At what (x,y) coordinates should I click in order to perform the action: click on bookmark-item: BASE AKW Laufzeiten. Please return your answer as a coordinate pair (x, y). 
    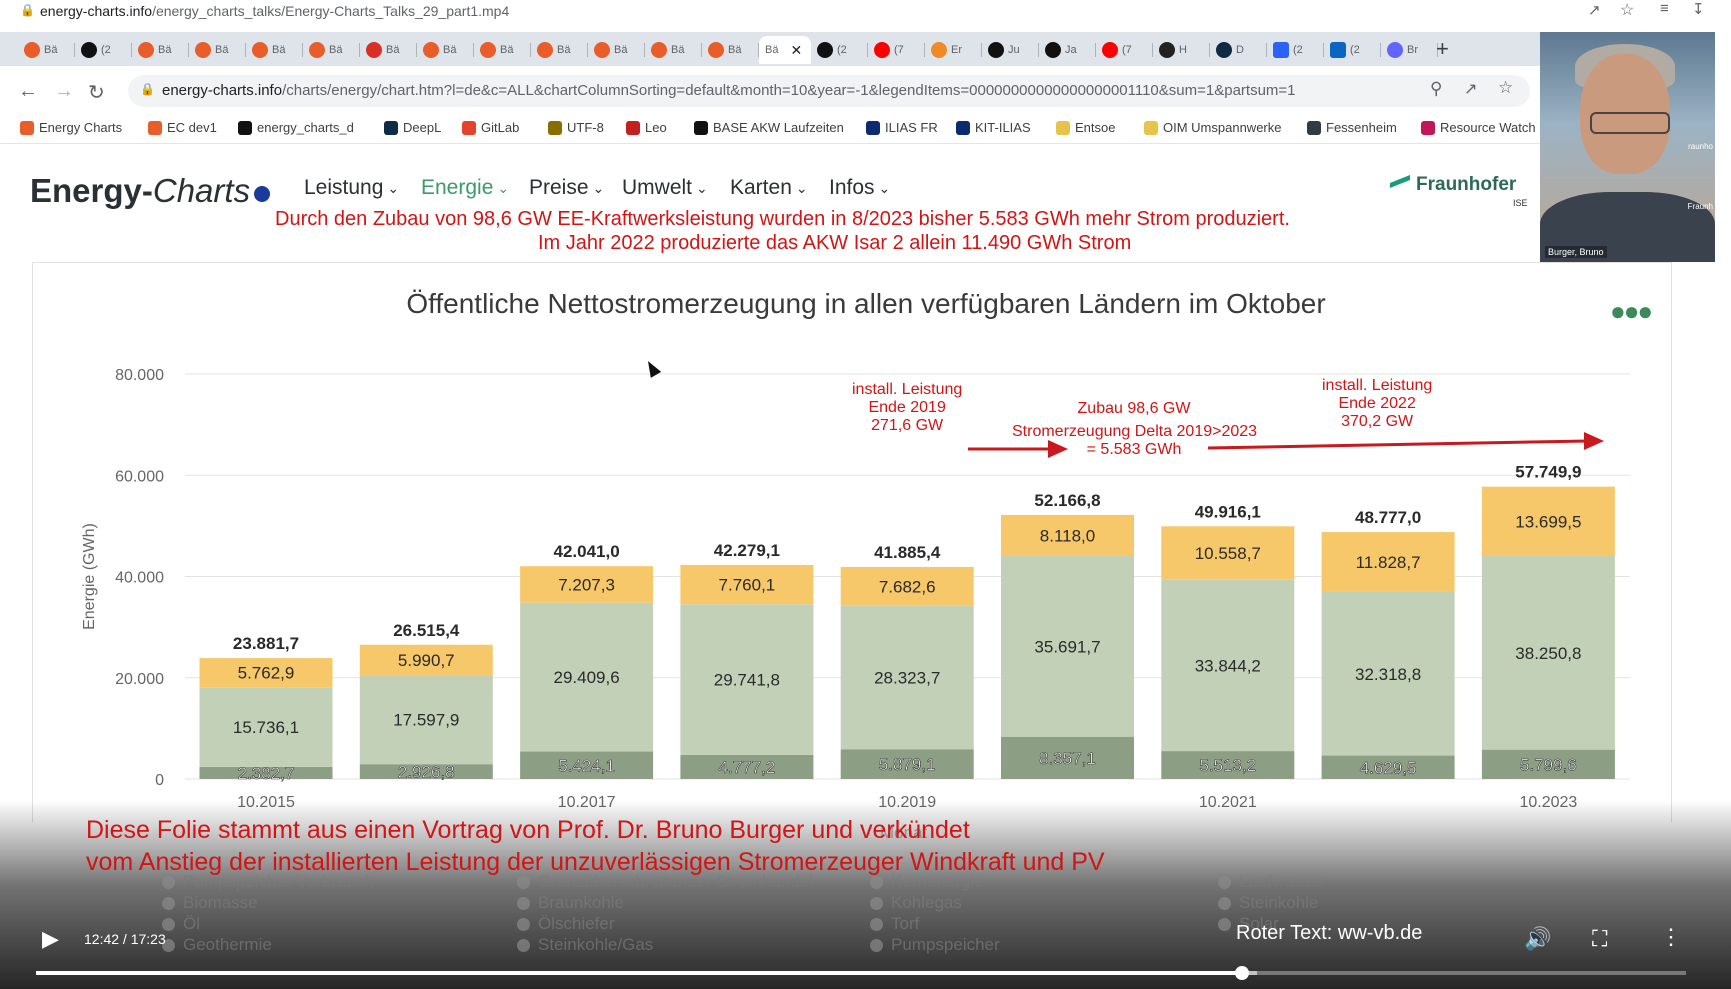
    Looking at the image, I should click on (769, 127).